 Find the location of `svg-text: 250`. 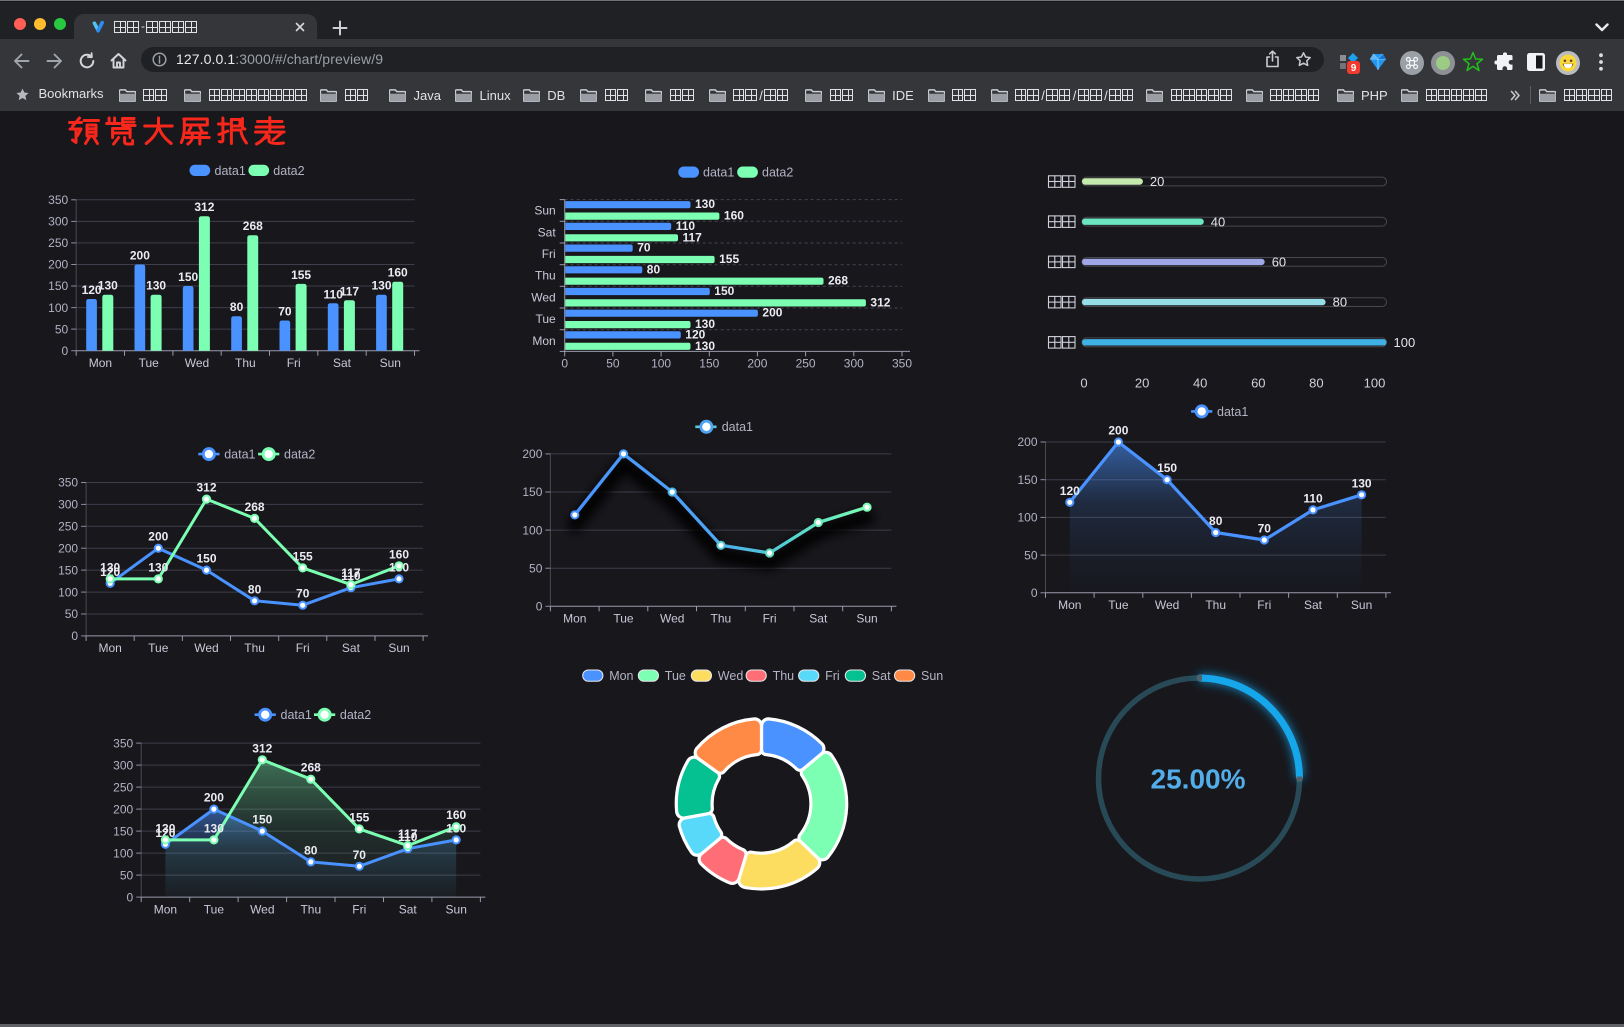

svg-text: 250 is located at coordinates (68, 527).